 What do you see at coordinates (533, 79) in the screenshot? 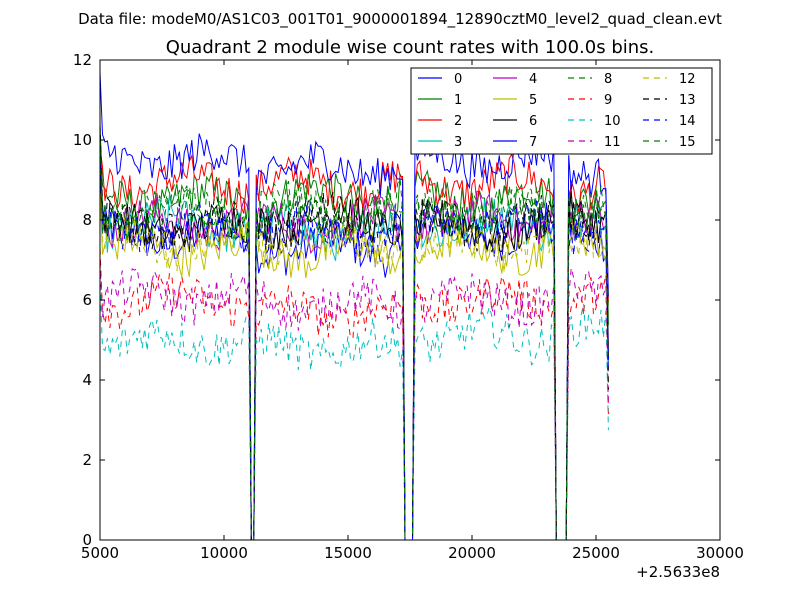
I see `legend-label-4: 4` at bounding box center [533, 79].